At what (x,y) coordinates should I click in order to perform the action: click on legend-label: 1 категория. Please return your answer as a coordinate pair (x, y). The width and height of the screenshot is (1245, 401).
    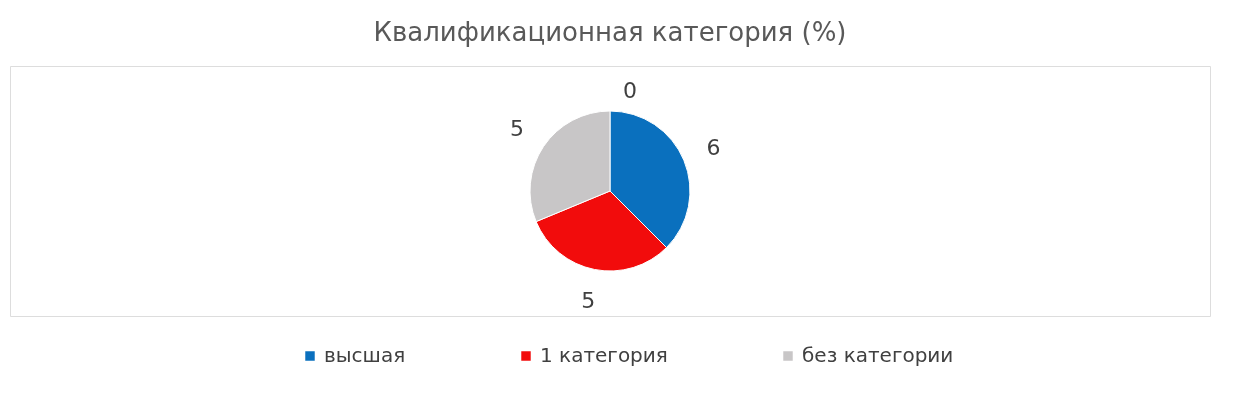
    Looking at the image, I should click on (604, 355).